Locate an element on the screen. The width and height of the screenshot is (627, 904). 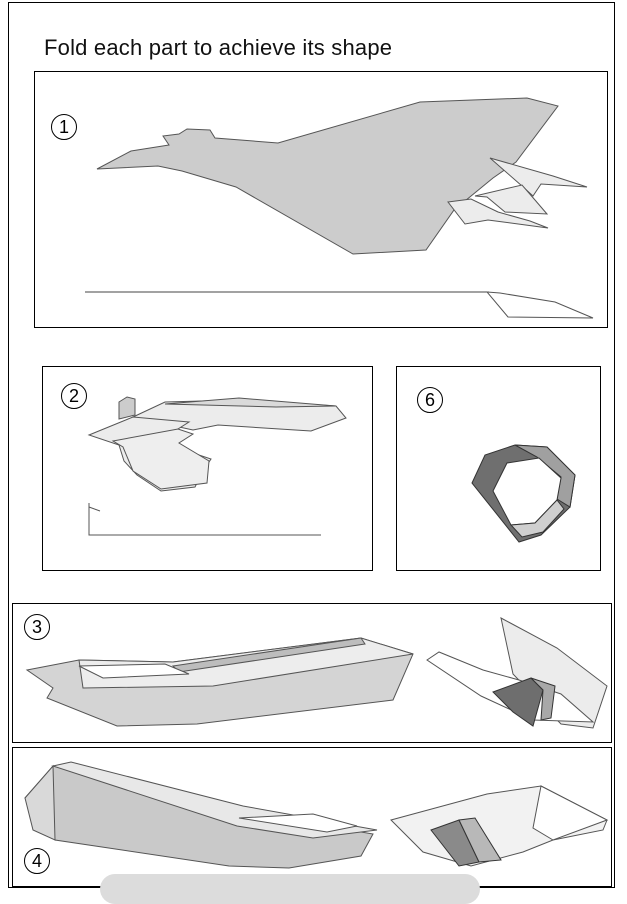
part-3-panel: 3 is located at coordinates (312, 673).